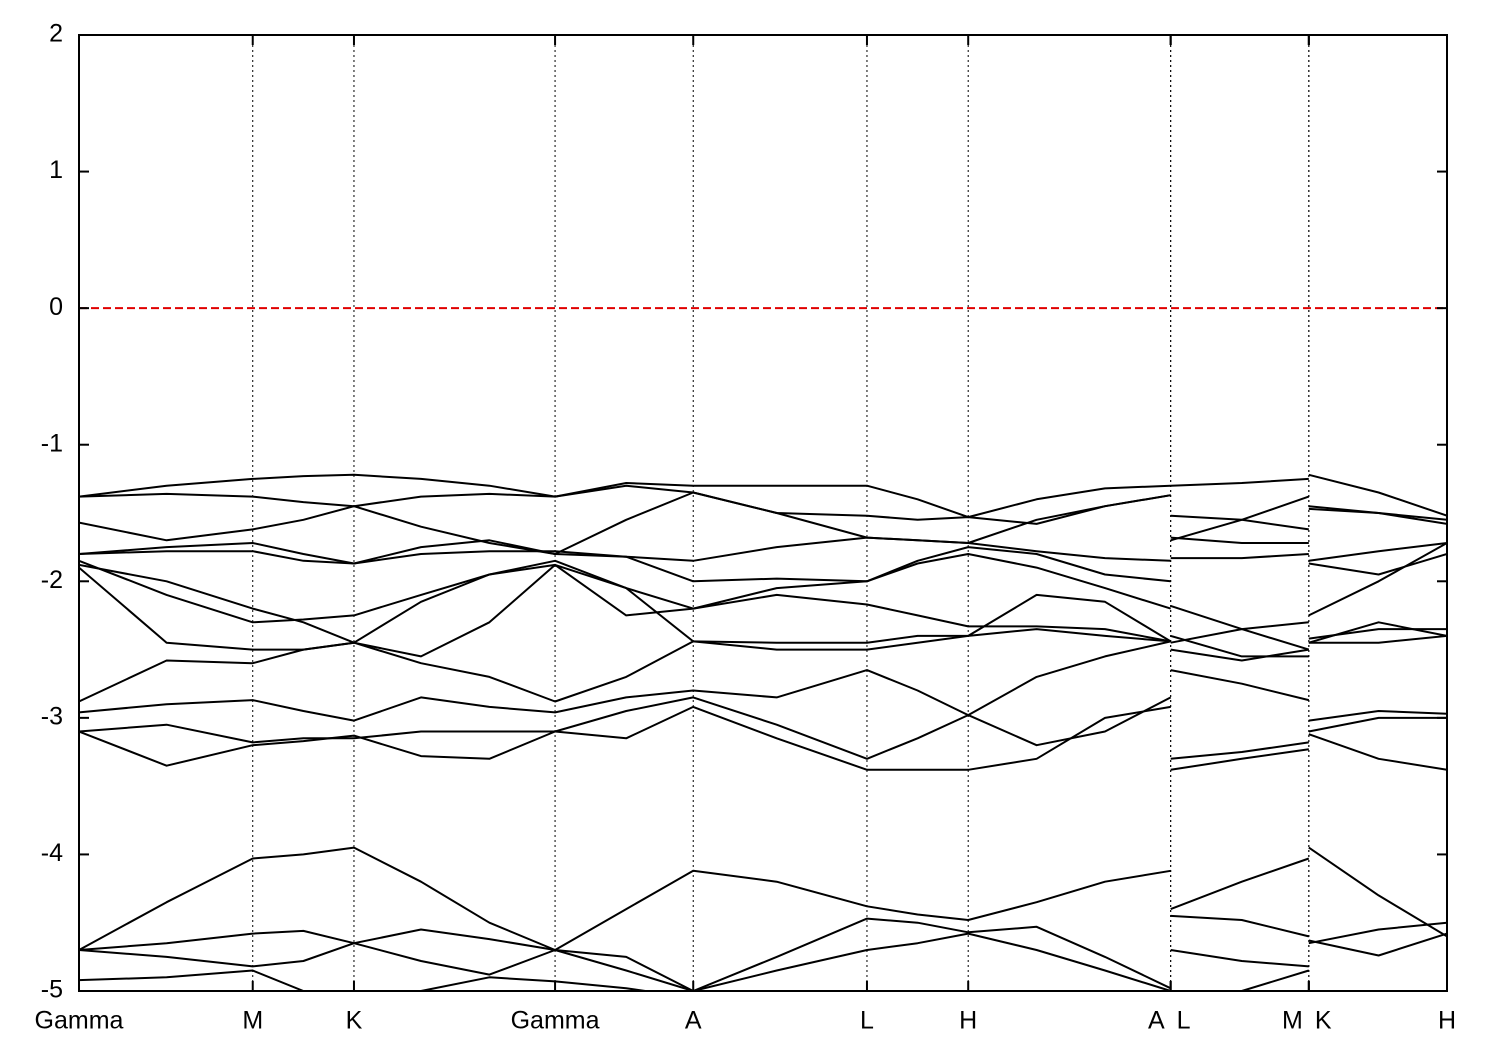 This screenshot has height=1050, width=1500. Describe the element at coordinates (56, 307) in the screenshot. I see `y-tick-label: 0` at that location.